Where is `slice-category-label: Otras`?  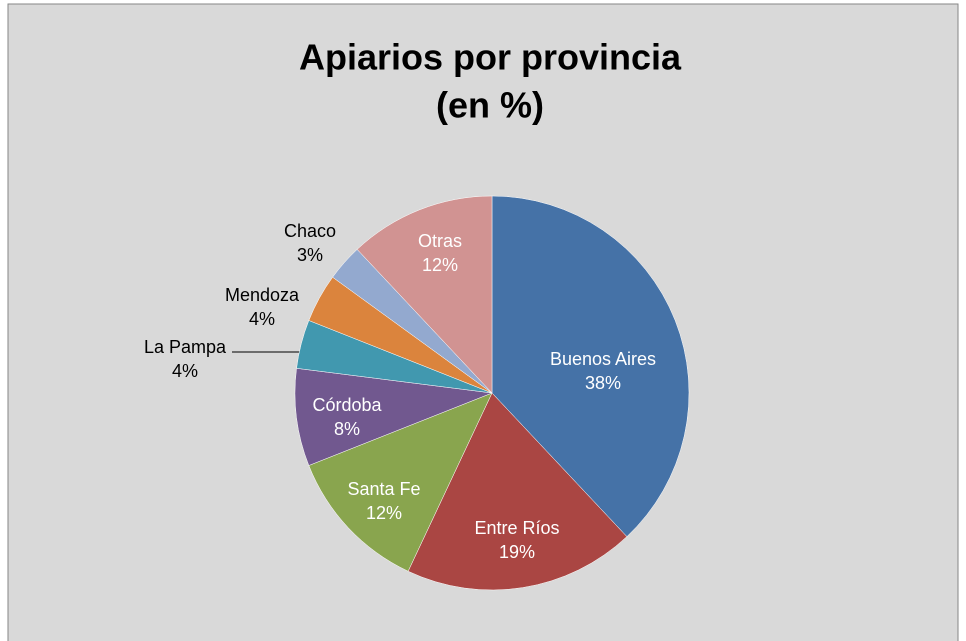
slice-category-label: Otras is located at coordinates (440, 241).